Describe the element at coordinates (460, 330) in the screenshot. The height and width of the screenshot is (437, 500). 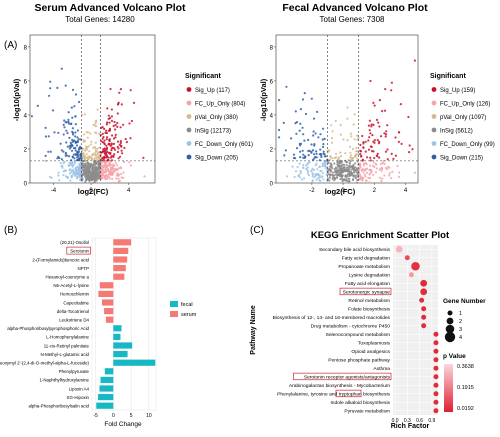
I see `size-legend-label: 3` at that location.